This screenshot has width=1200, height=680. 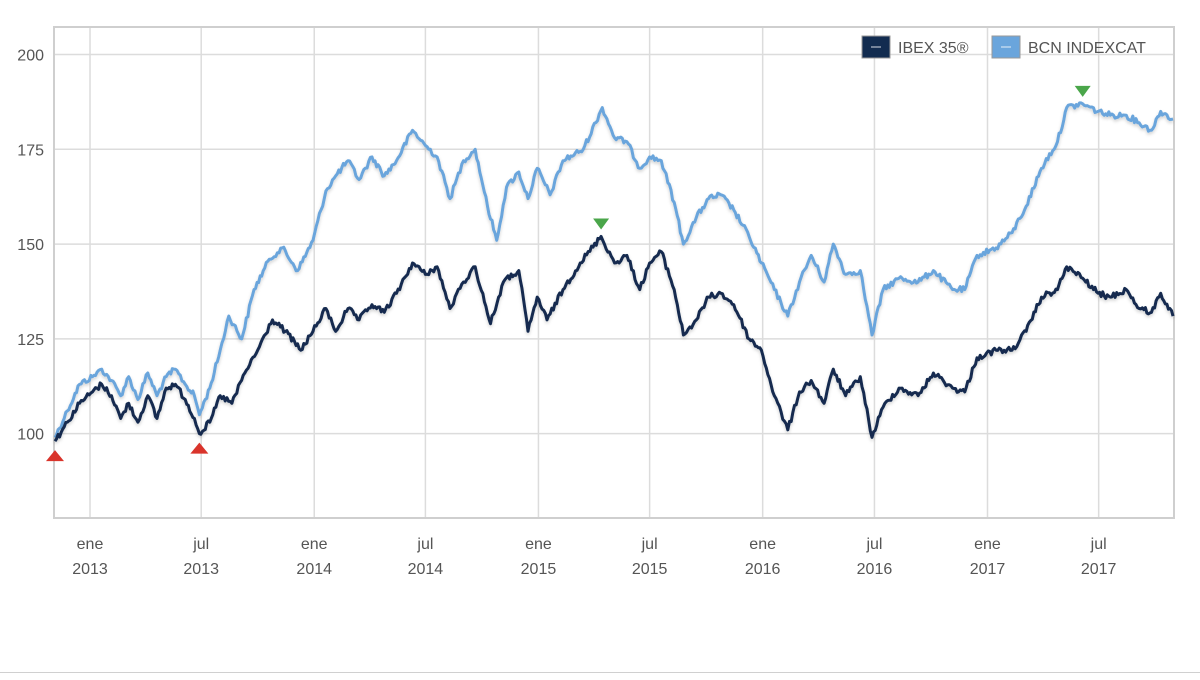 I want to click on bottom-divider, so click(x=600, y=672).